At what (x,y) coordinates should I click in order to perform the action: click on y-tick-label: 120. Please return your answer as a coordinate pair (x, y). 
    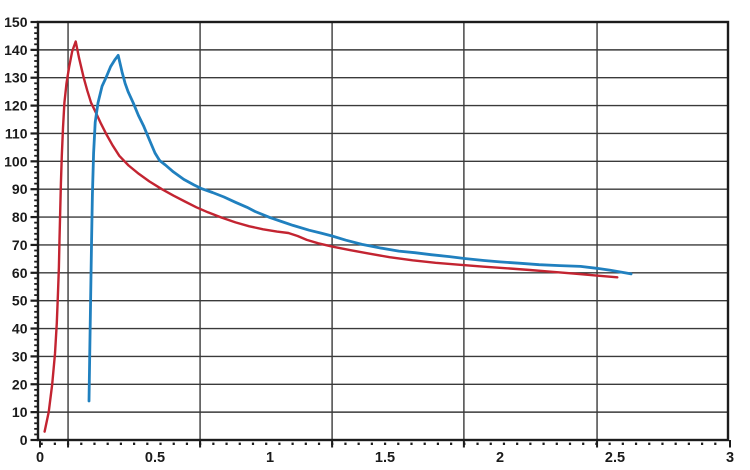
    Looking at the image, I should click on (16, 106).